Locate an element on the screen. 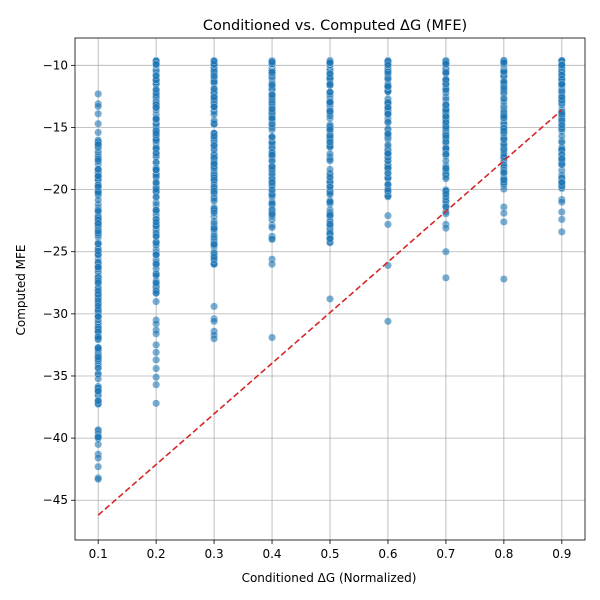  x-tick-label: 0.6 is located at coordinates (387, 554).